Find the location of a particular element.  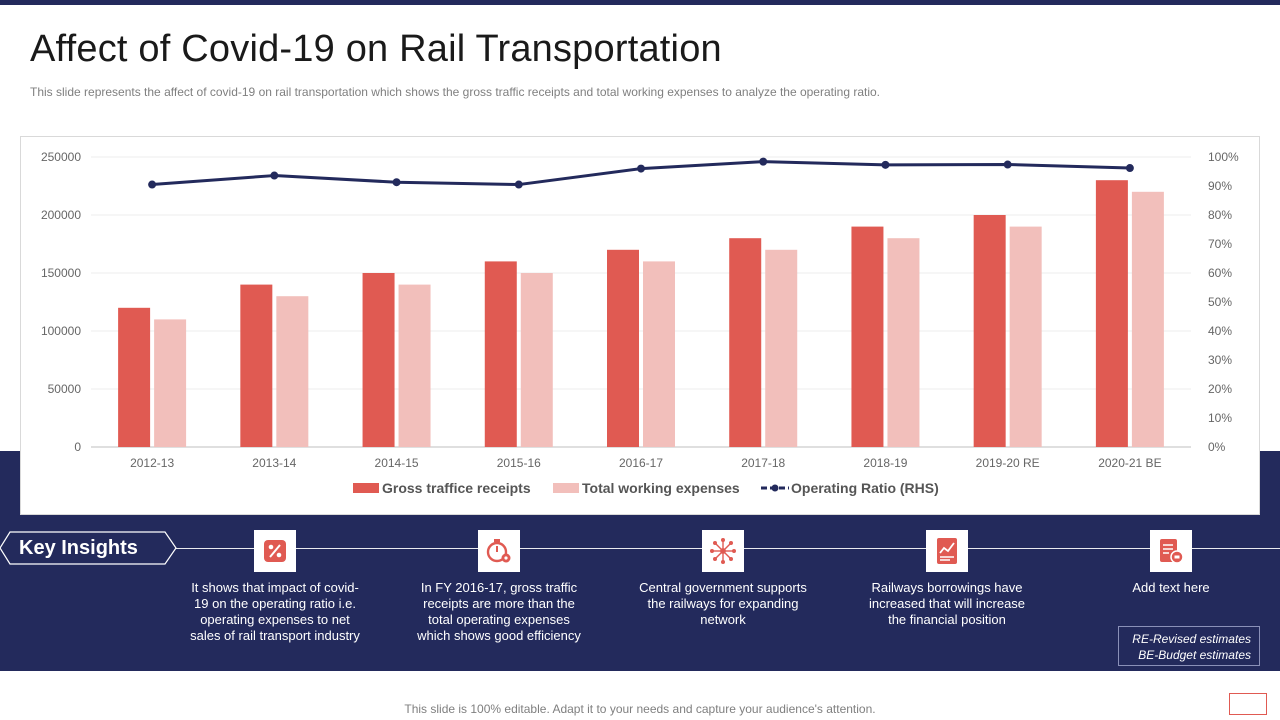

legend-label-working-expenses: Total working expenses is located at coordinates (661, 488).